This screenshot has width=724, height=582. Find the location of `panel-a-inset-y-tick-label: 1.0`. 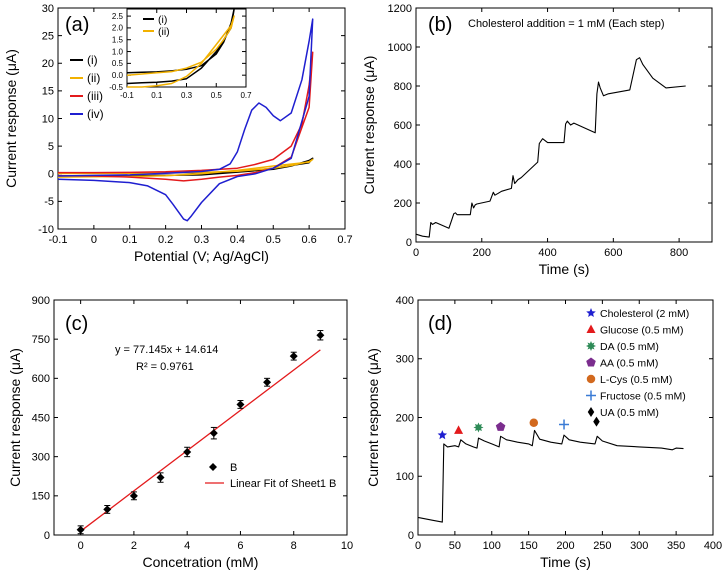

panel-a-inset-y-tick-label: 1.0 is located at coordinates (118, 51).